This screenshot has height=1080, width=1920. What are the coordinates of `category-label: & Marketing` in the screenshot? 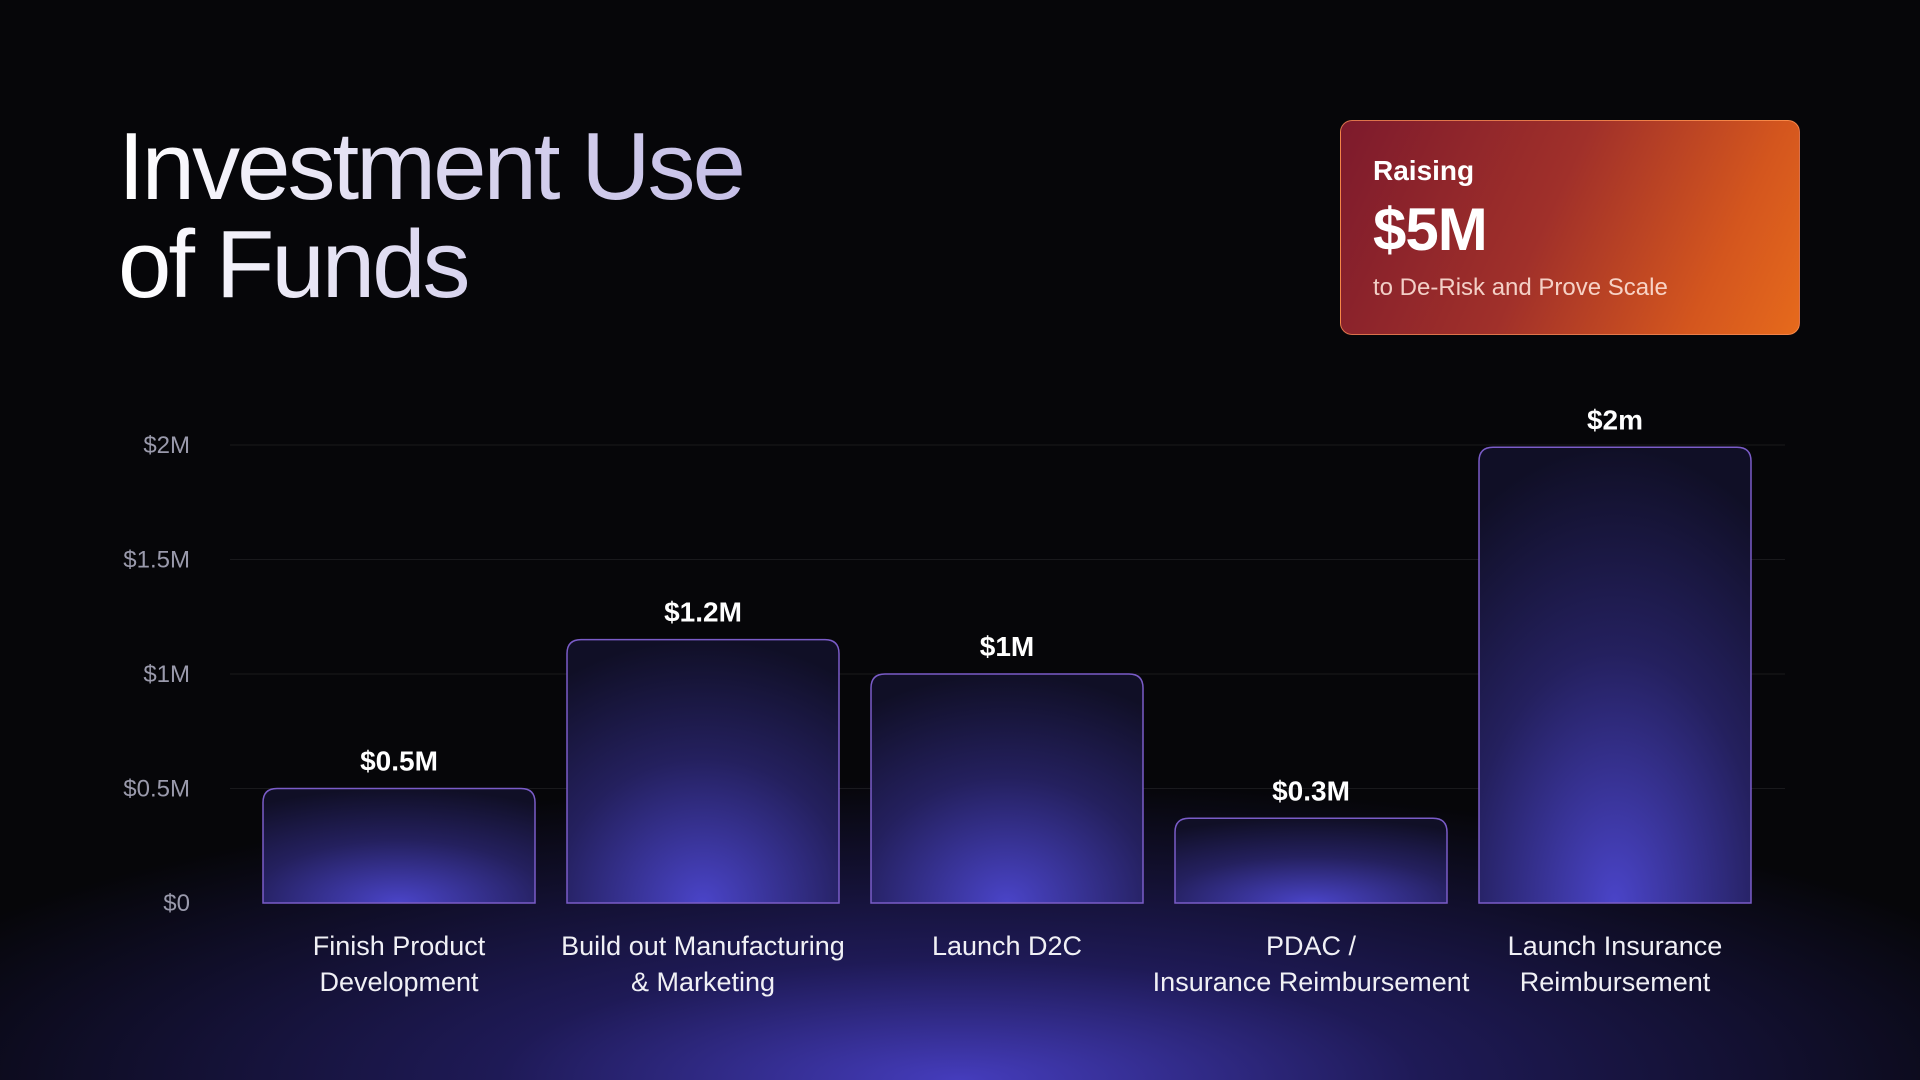 It's located at (703, 982).